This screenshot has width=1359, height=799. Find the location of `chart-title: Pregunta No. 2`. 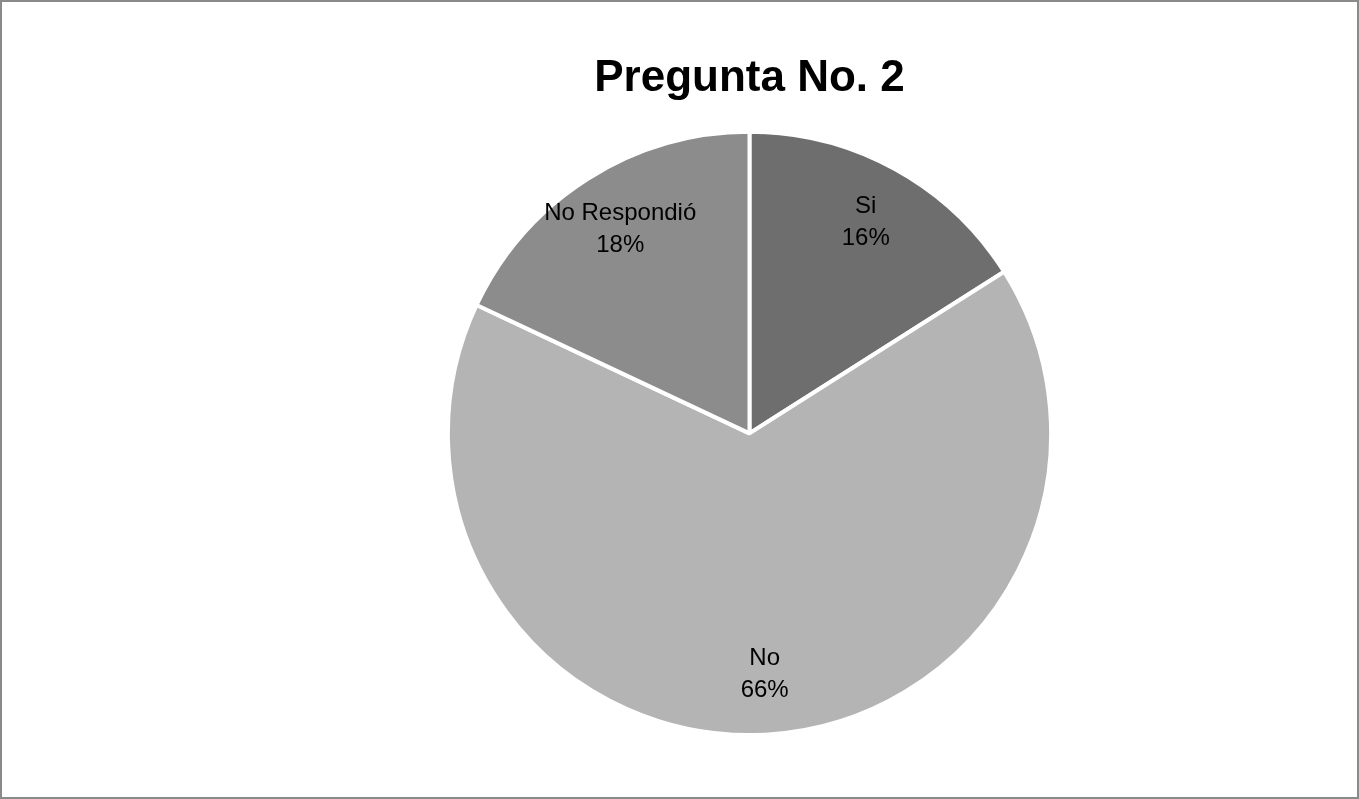

chart-title: Pregunta No. 2 is located at coordinates (749, 75).